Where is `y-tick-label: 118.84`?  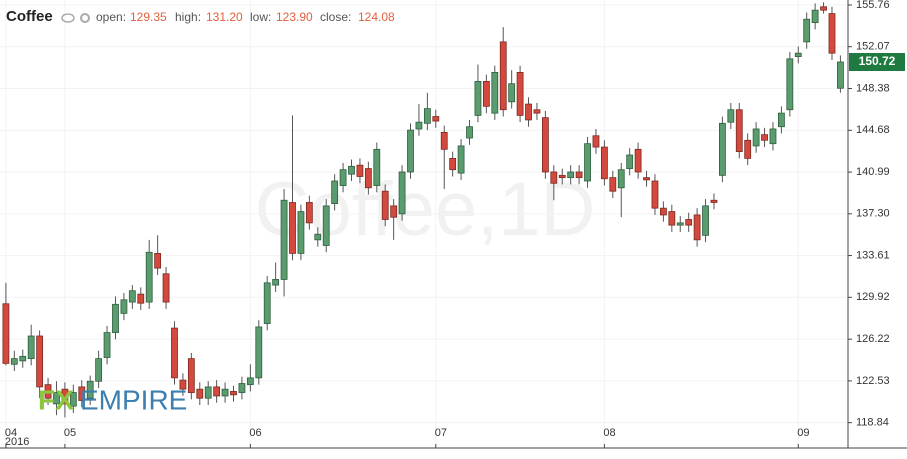 y-tick-label: 118.84 is located at coordinates (872, 423).